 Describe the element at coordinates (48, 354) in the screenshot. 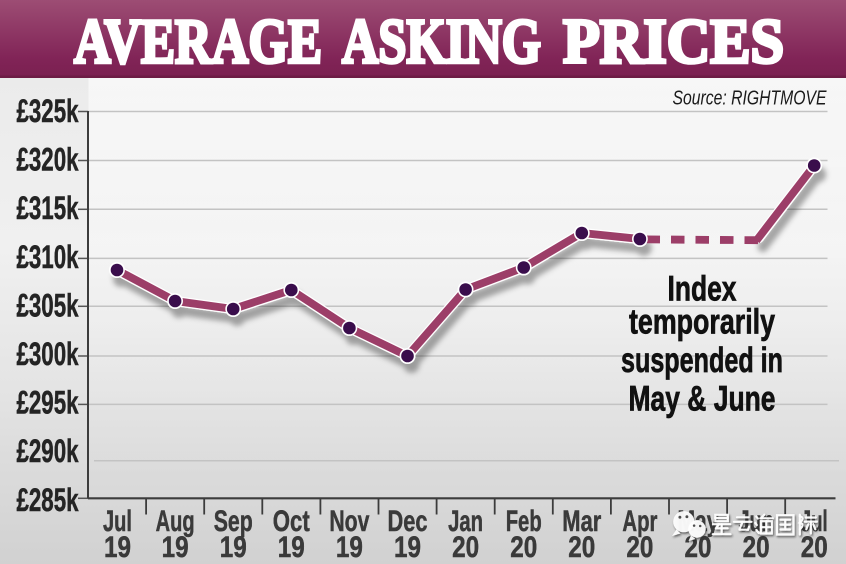

I see `svg-text: £300k` at that location.